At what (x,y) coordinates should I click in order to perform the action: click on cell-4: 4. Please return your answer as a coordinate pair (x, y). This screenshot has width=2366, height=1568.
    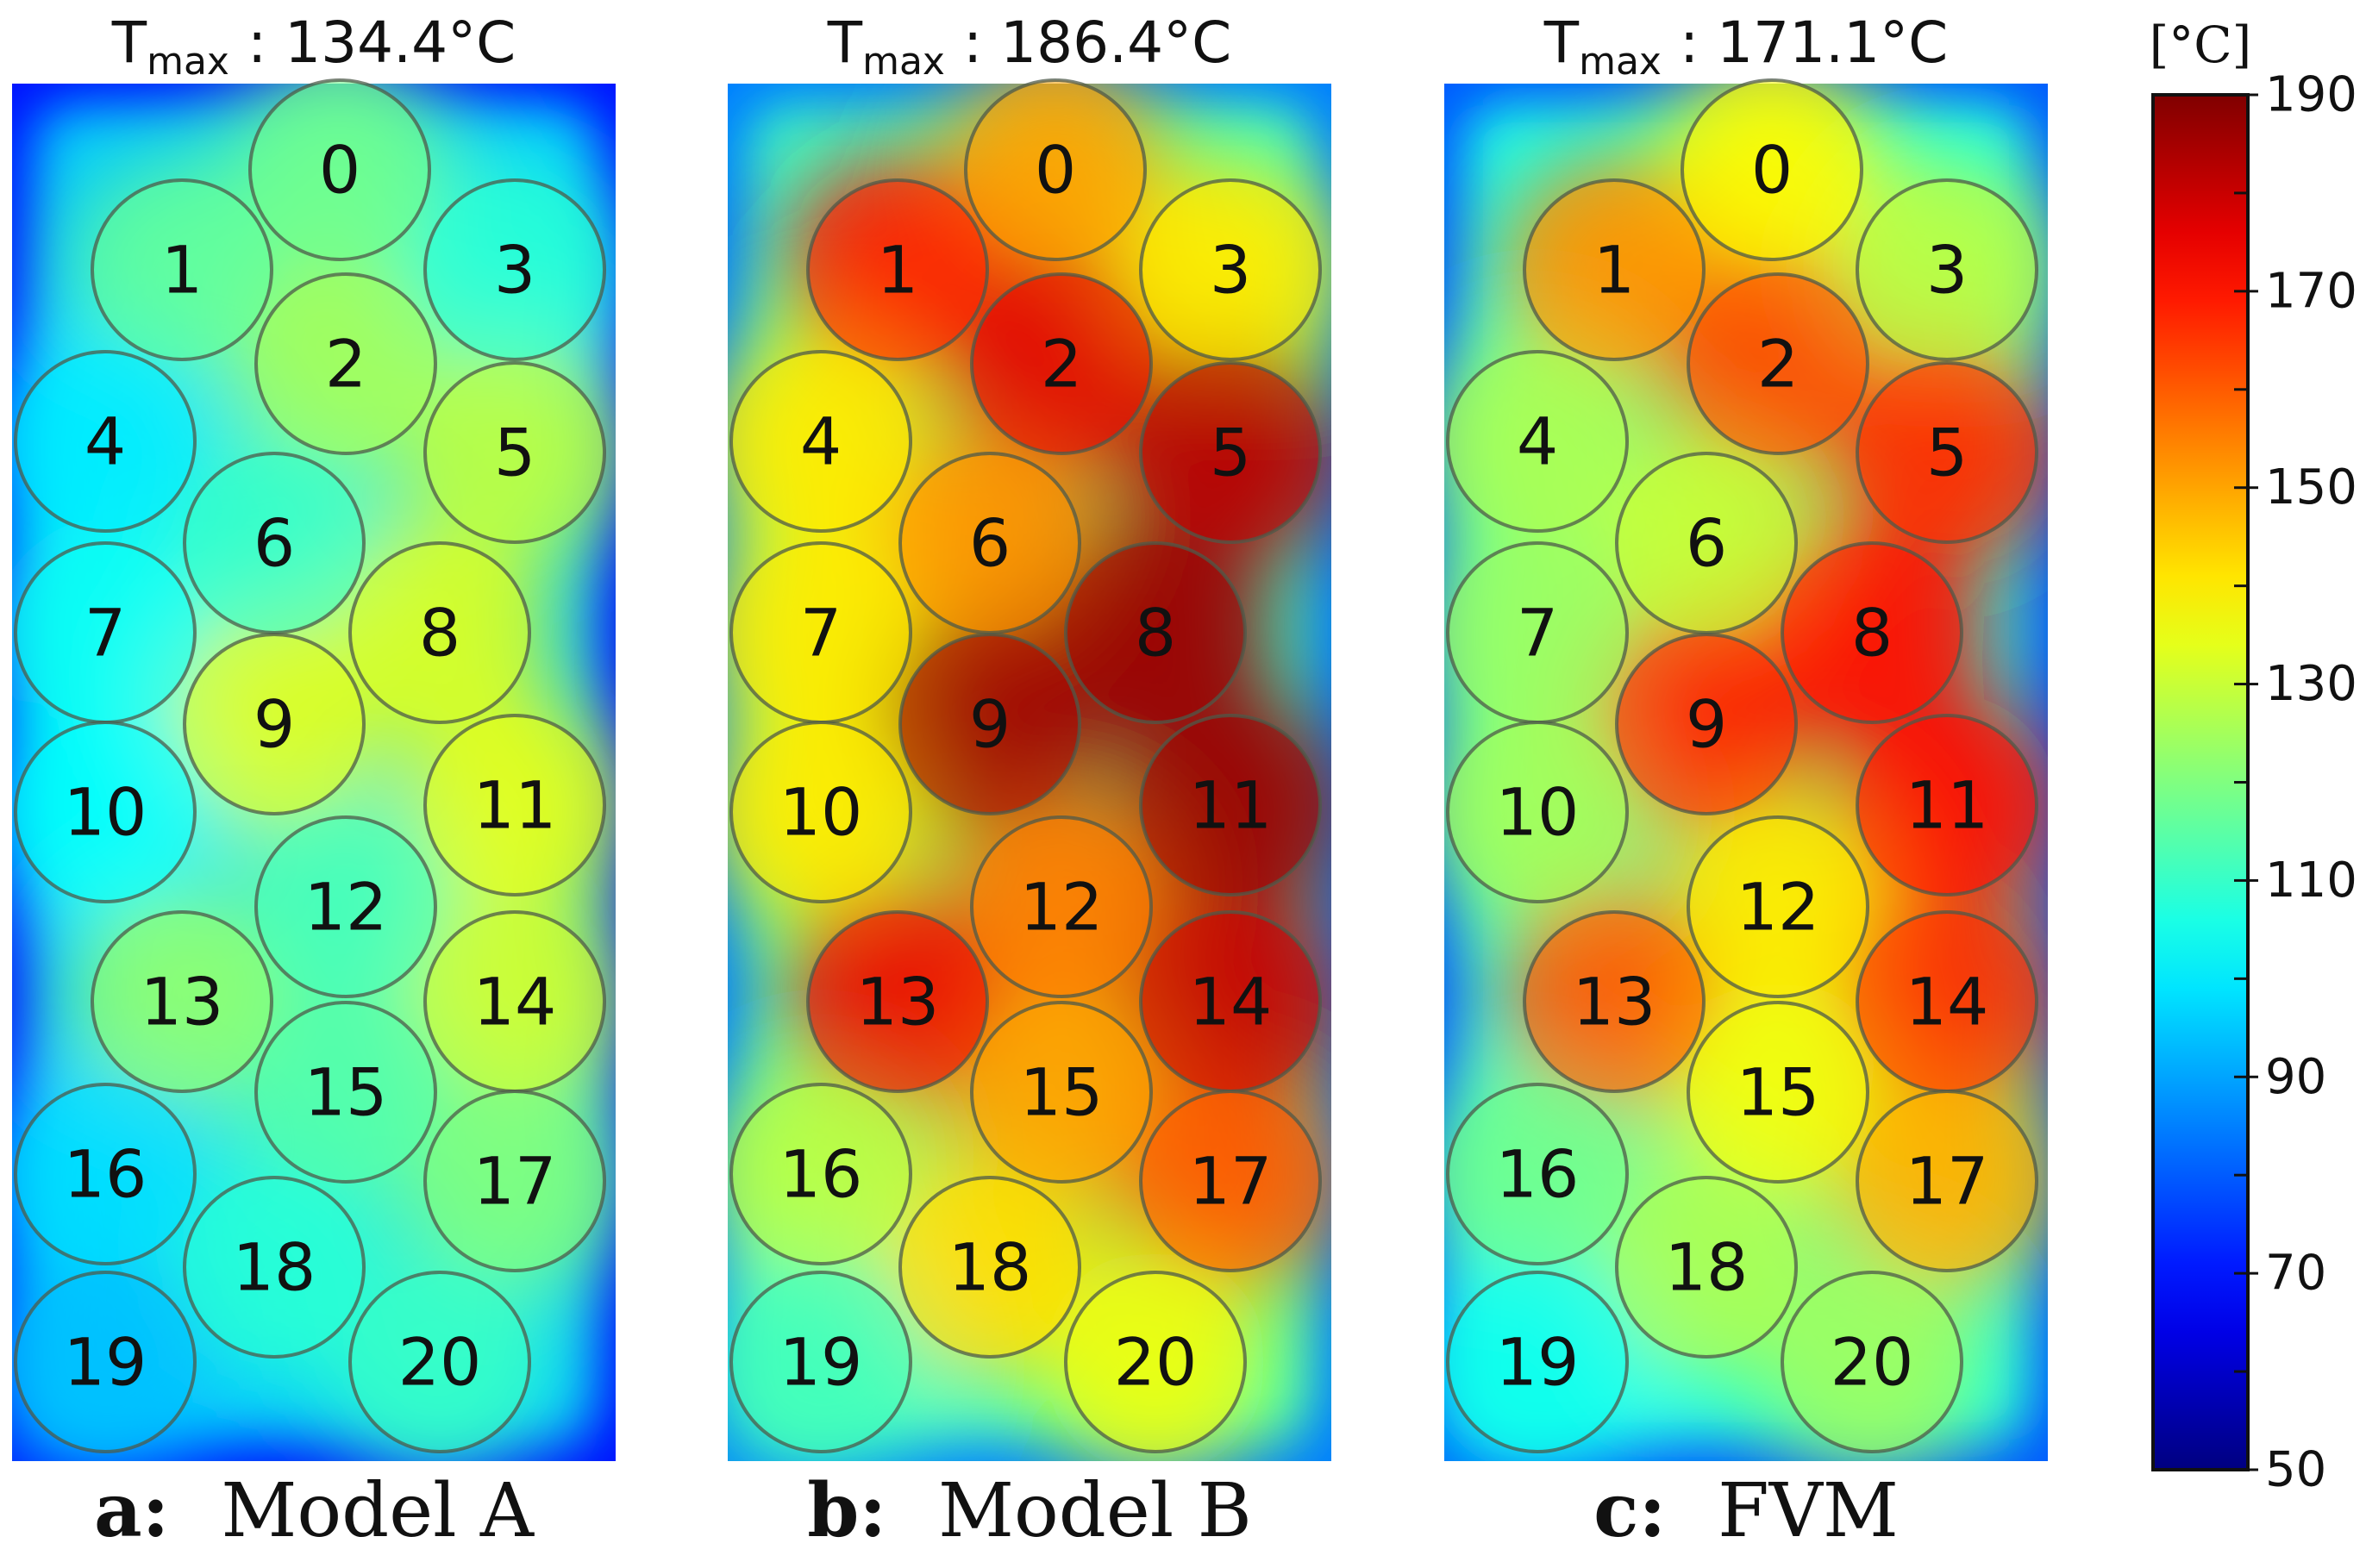
    Looking at the image, I should click on (820, 441).